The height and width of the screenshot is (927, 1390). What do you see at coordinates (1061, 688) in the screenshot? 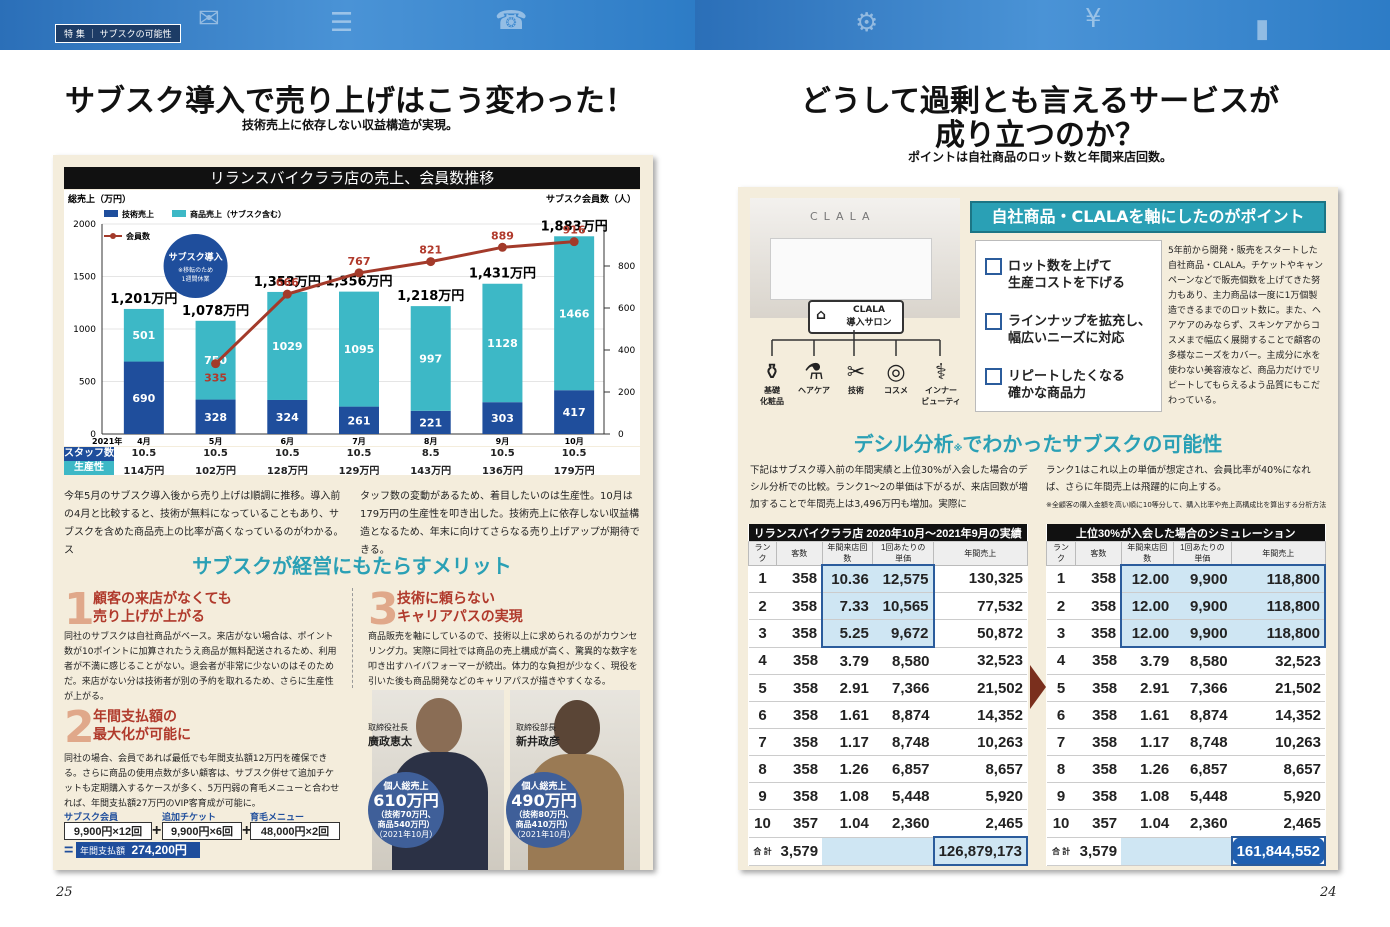
I see `table-cell: 5` at bounding box center [1061, 688].